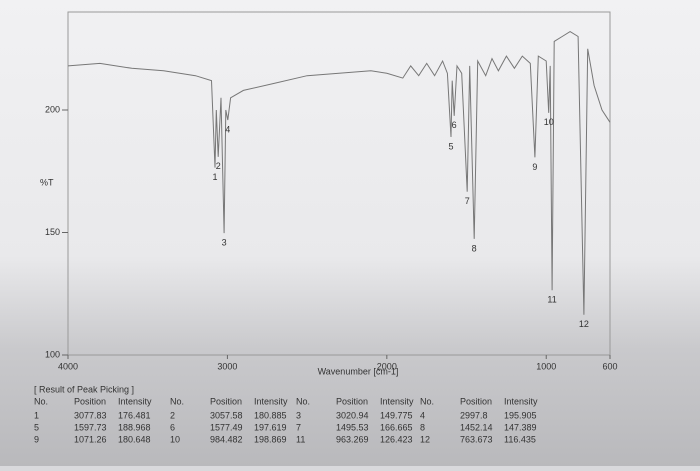 The width and height of the screenshot is (700, 471). Describe the element at coordinates (467, 201) in the screenshot. I see `peak-label: 7` at that location.